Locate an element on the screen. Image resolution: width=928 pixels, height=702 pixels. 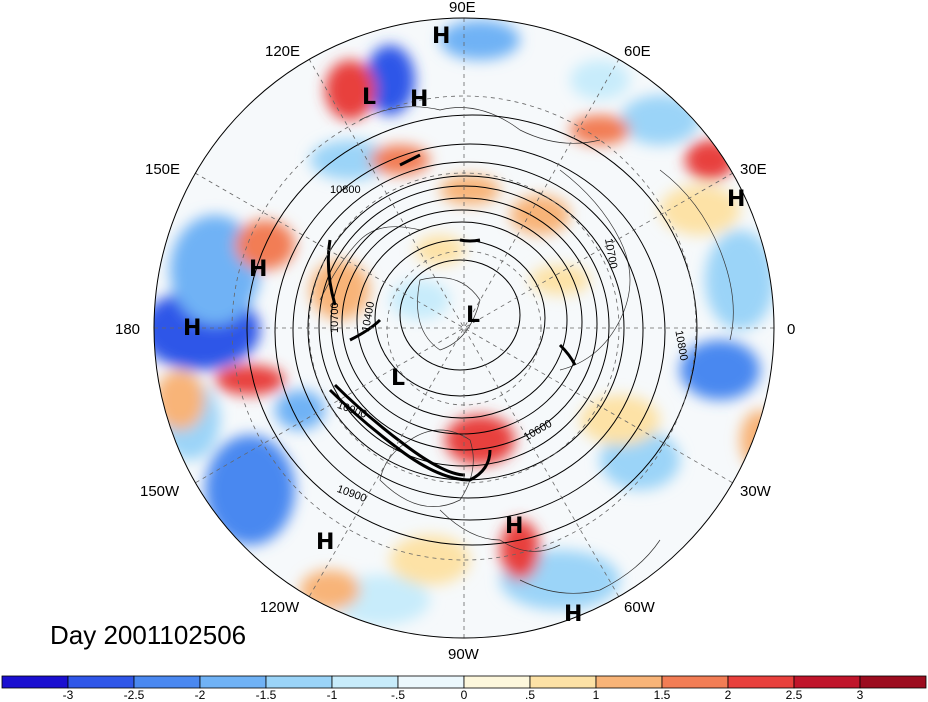
lon-label-150w: 150W is located at coordinates (160, 491).